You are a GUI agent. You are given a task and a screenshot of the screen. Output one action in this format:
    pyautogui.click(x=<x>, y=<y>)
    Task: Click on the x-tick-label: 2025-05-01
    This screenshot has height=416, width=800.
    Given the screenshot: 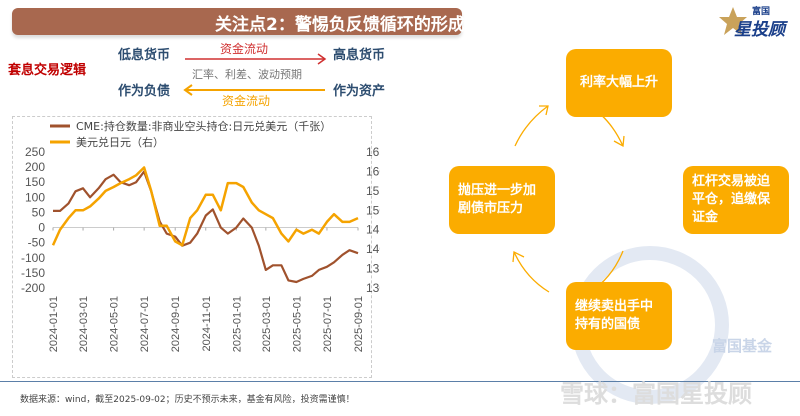 What is the action you would take?
    pyautogui.click(x=297, y=324)
    